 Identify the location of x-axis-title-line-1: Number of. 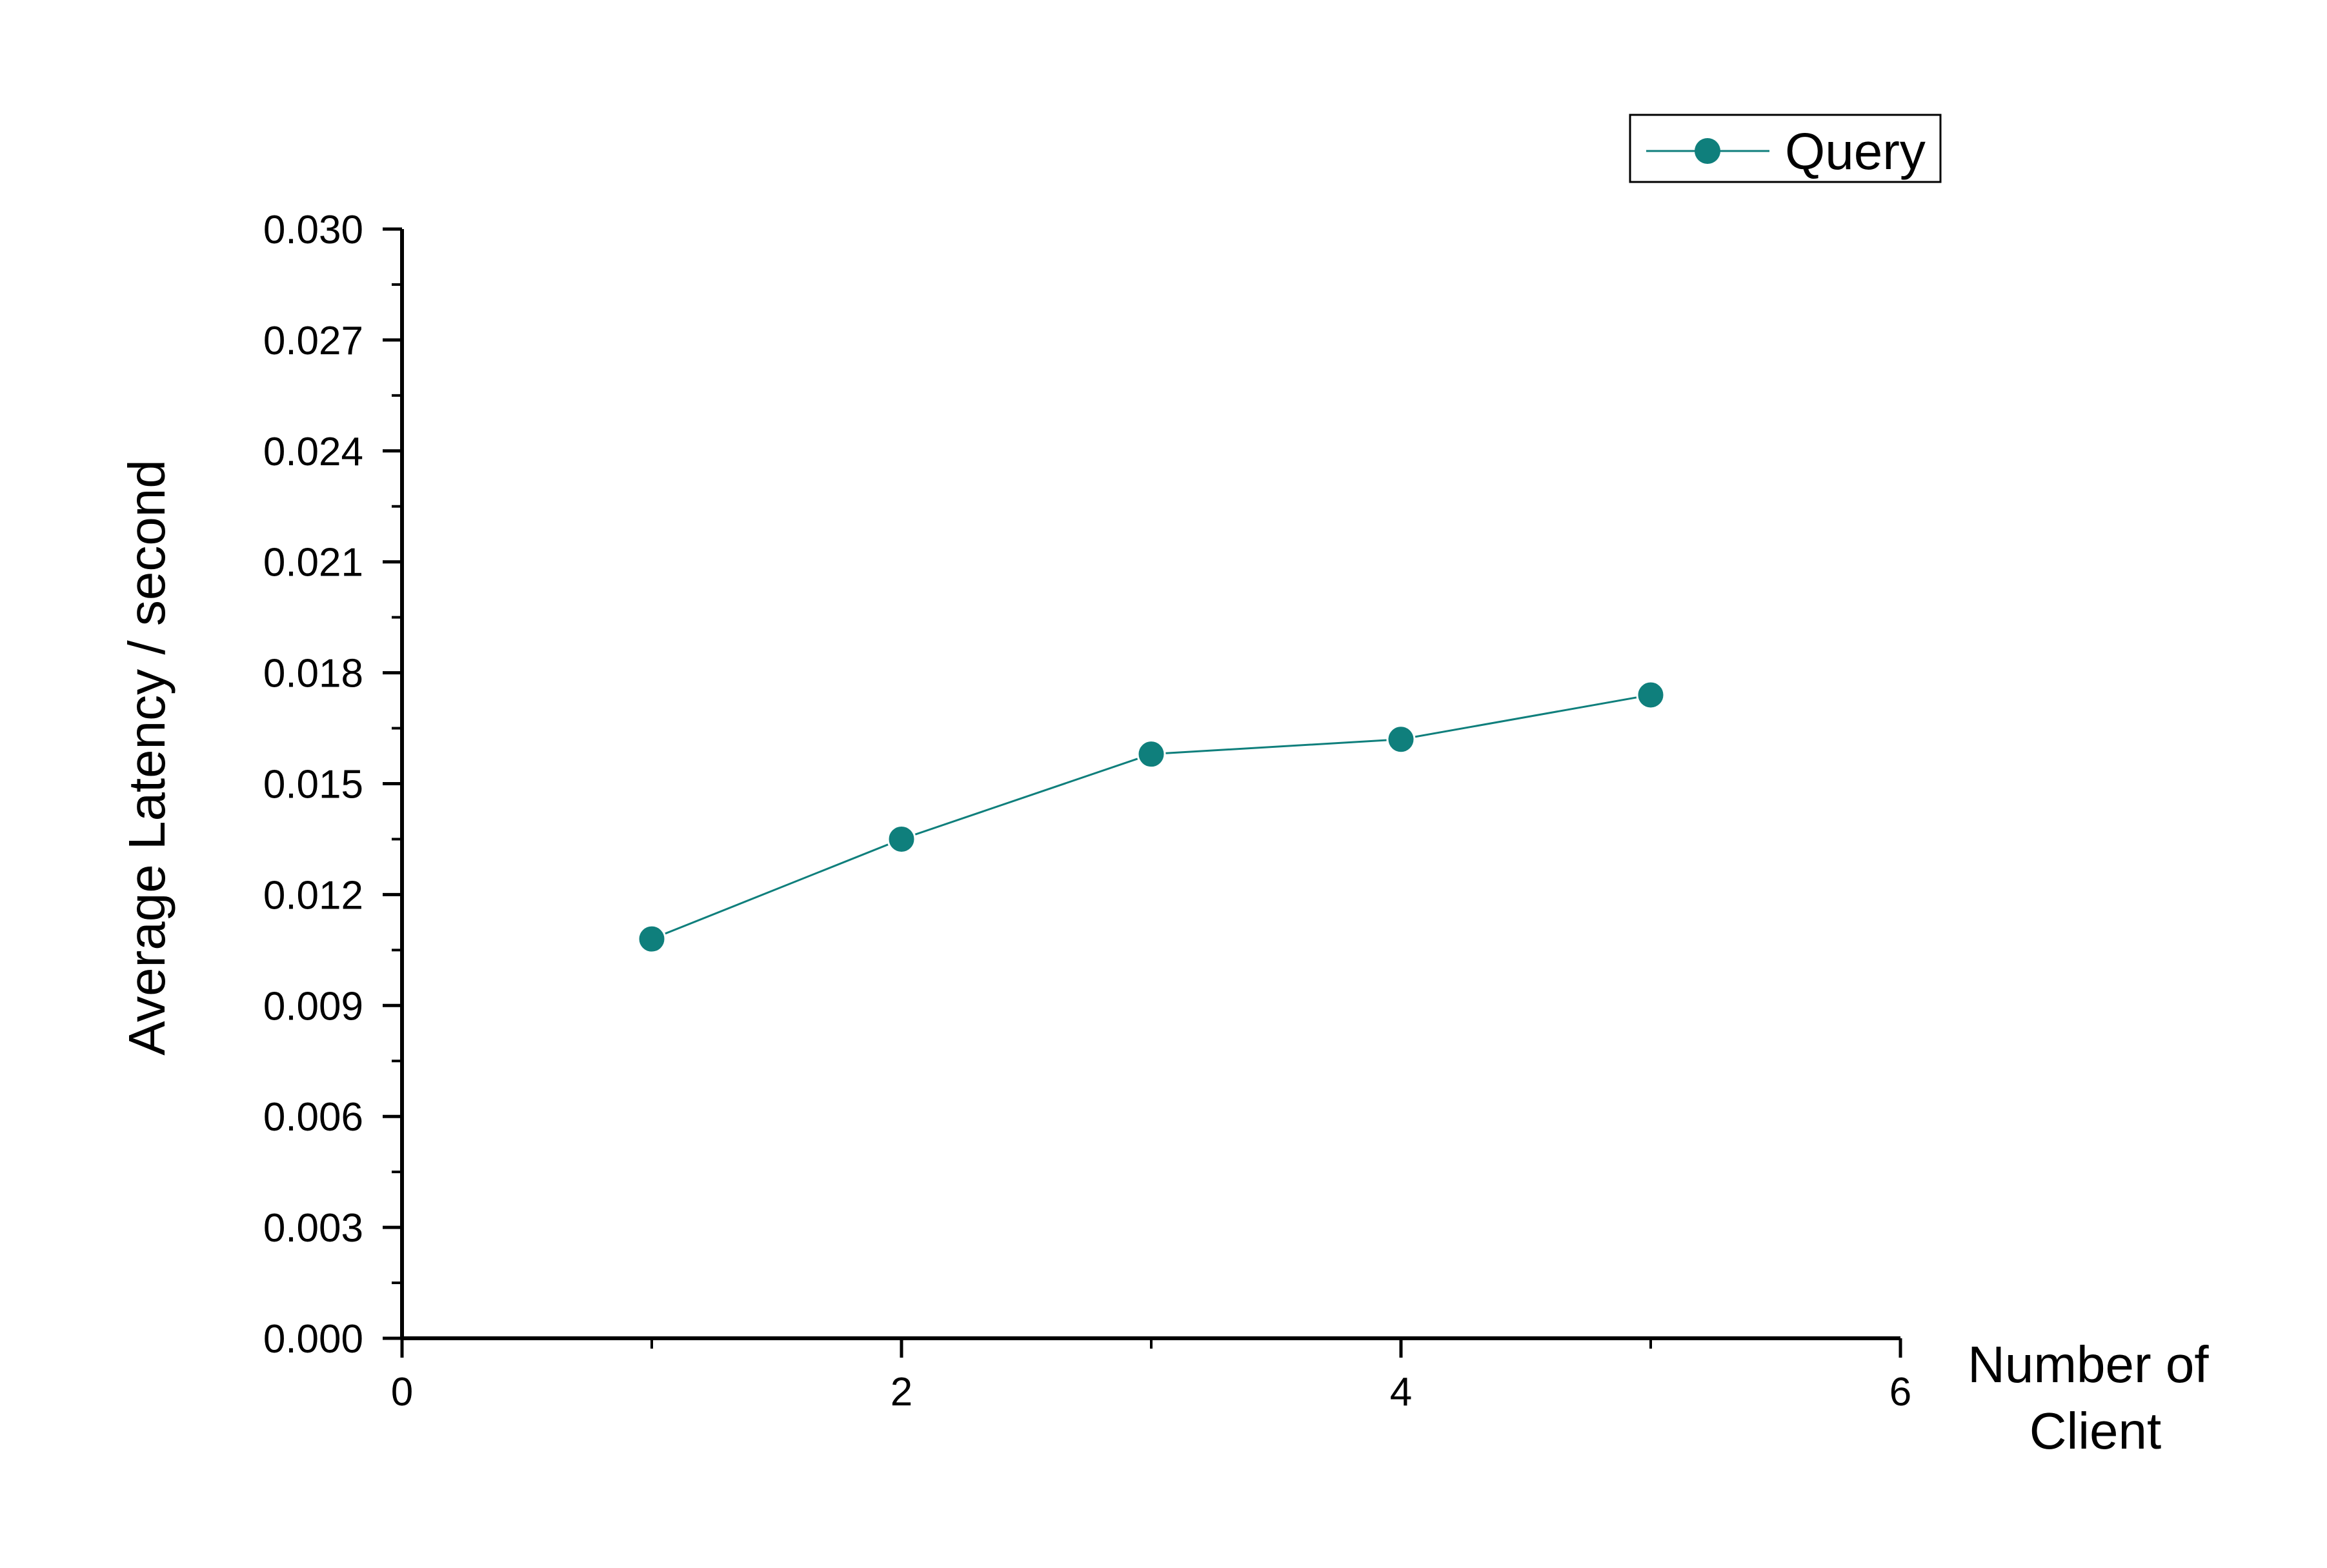
(2088, 1364).